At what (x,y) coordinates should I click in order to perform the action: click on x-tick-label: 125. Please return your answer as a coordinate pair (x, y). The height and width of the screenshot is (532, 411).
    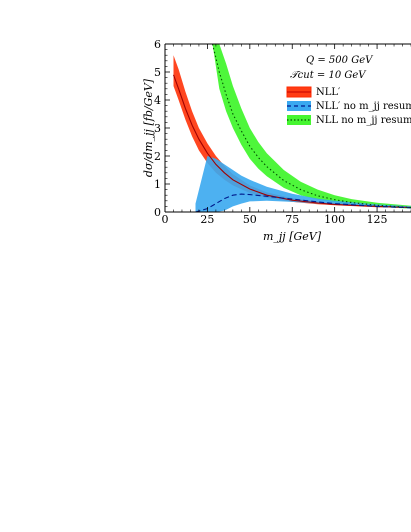
    Looking at the image, I should click on (377, 219).